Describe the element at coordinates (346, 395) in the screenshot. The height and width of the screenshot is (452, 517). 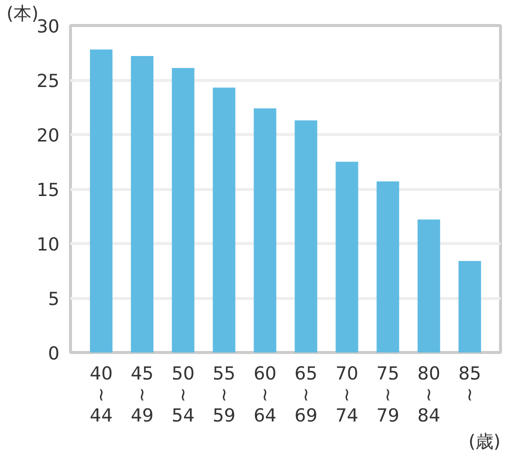
I see `x-tick-label: 70 ≀ 74` at that location.